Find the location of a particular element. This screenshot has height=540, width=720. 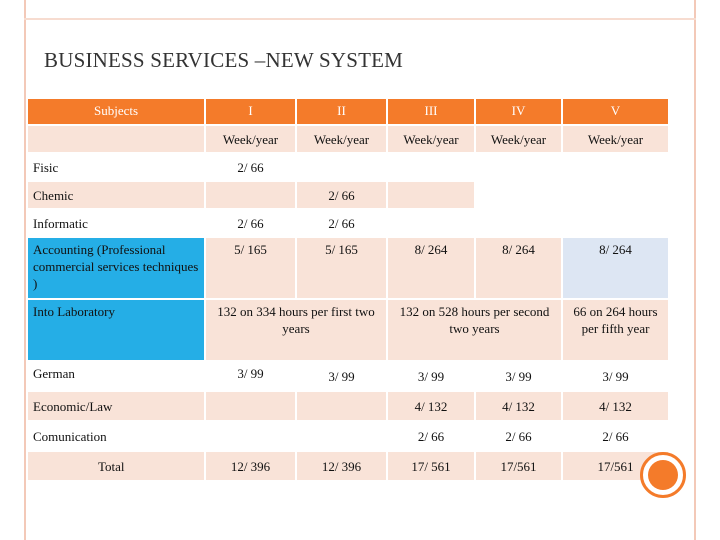

header-col-5: V is located at coordinates (615, 111).